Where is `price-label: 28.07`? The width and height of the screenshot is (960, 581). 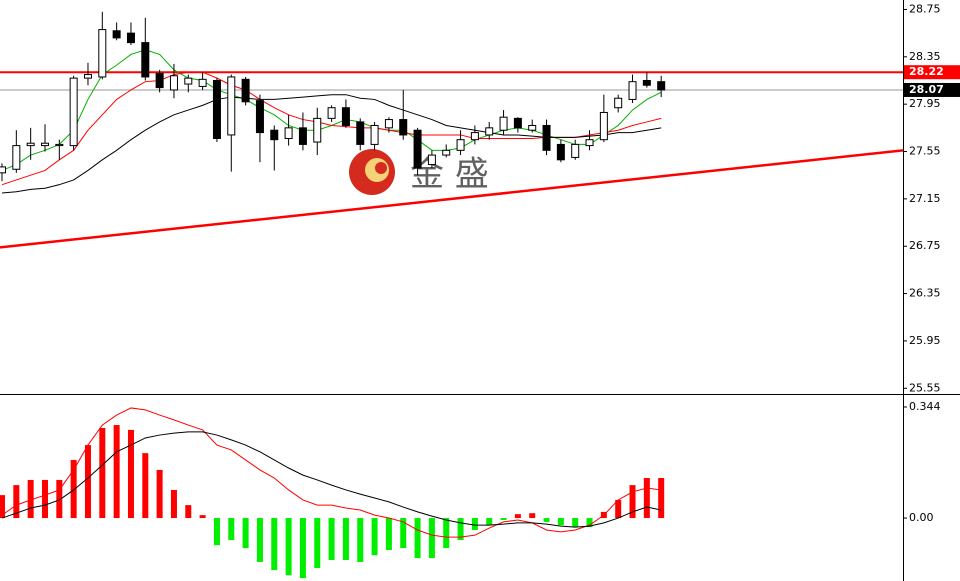
price-label: 28.07 is located at coordinates (926, 89).